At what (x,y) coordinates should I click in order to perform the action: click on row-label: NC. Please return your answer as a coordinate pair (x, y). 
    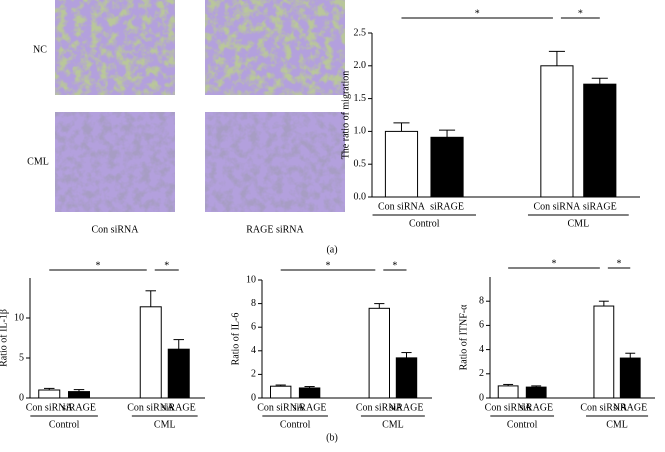
    Looking at the image, I should click on (40, 49).